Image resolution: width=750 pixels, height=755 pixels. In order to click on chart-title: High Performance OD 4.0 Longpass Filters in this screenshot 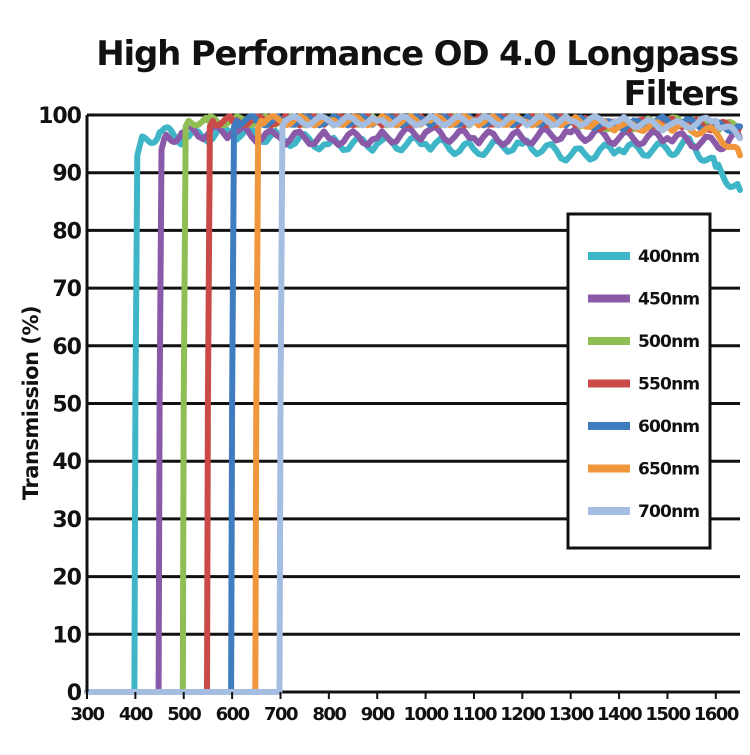, I will do `click(417, 74)`.